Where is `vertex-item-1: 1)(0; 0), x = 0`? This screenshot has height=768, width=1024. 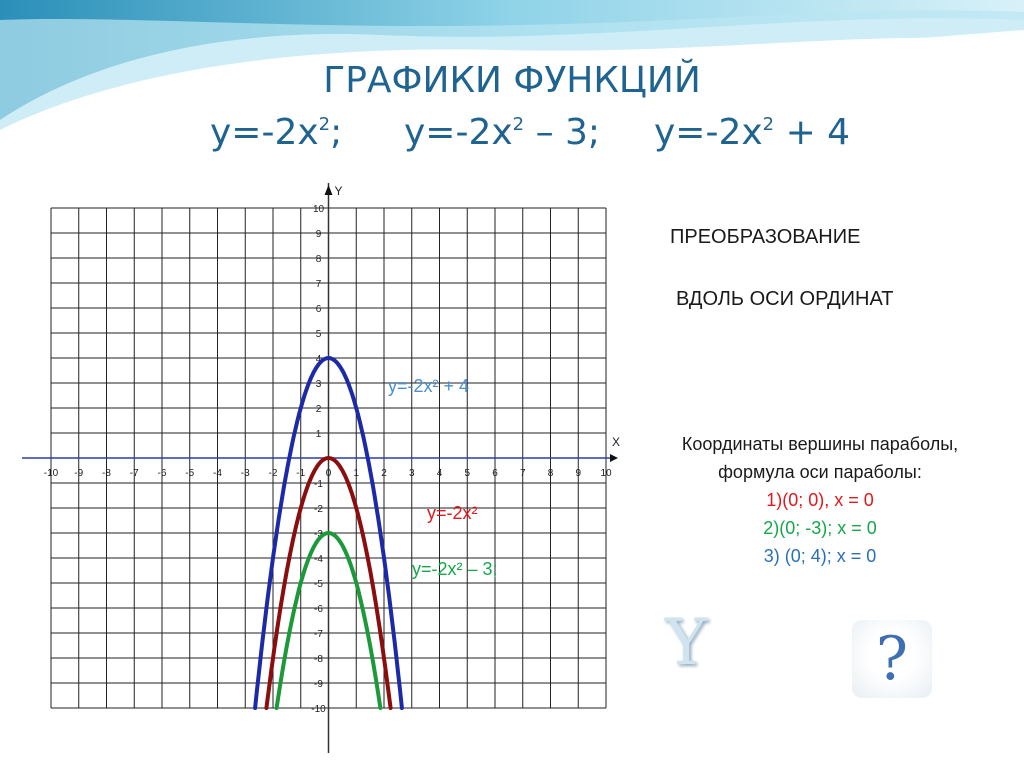
vertex-item-1: 1)(0; 0), x = 0 is located at coordinates (820, 500).